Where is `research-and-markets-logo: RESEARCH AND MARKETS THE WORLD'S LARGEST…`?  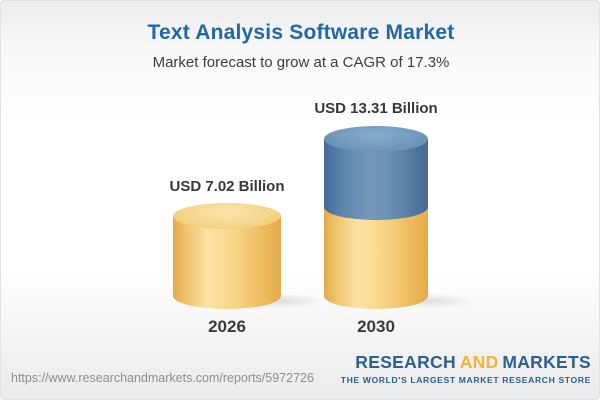 research-and-markets-logo: RESEARCH AND MARKETS THE WORLD'S LARGEST… is located at coordinates (465, 368).